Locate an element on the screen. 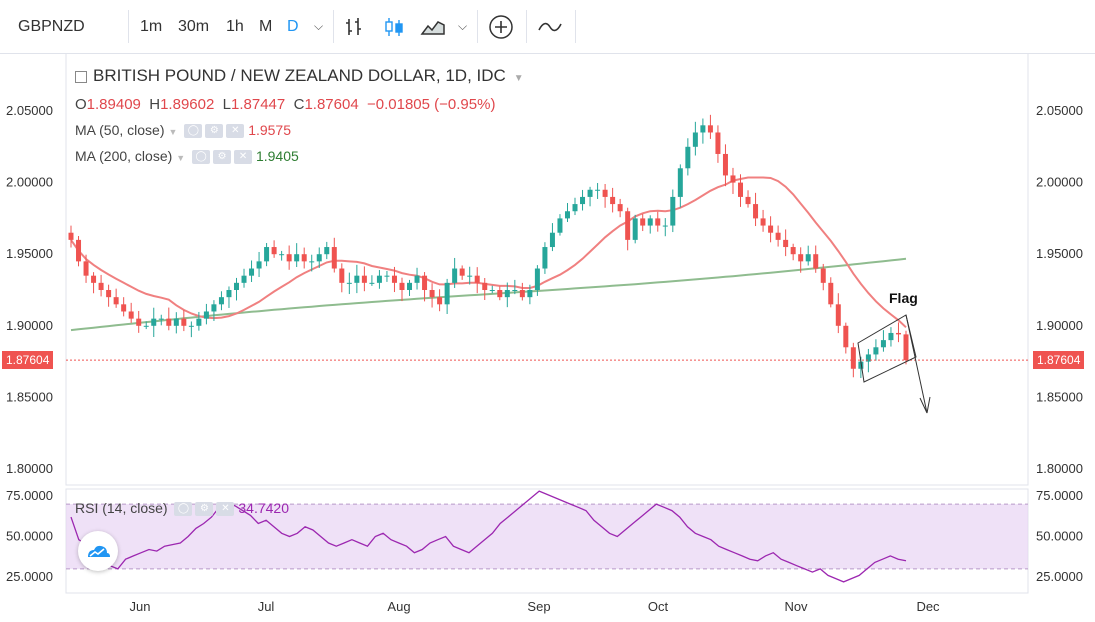 This screenshot has height=622, width=1095. chart-style-chevron-down-icon: ⌵ is located at coordinates (463, 26).